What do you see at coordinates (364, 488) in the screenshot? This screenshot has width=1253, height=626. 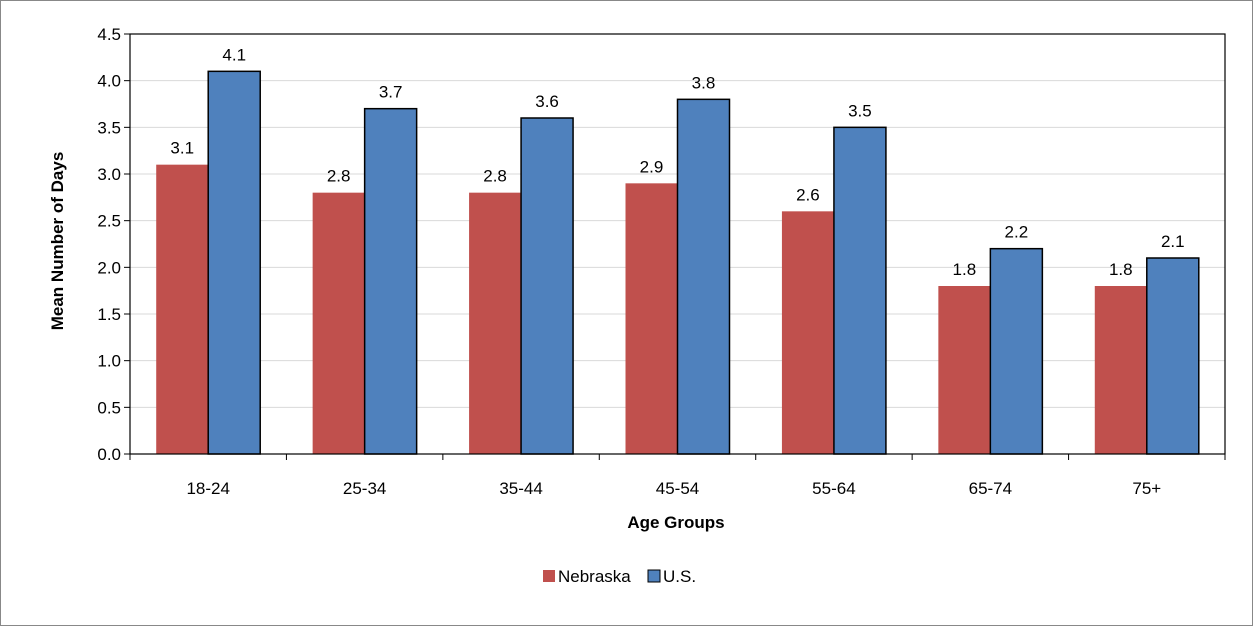 I see `x-tick-label: 25-34` at bounding box center [364, 488].